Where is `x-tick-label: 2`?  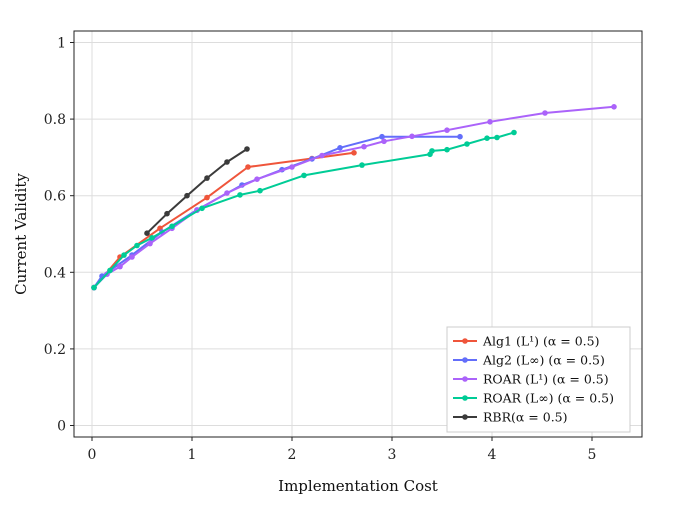 x-tick-label: 2 is located at coordinates (292, 455).